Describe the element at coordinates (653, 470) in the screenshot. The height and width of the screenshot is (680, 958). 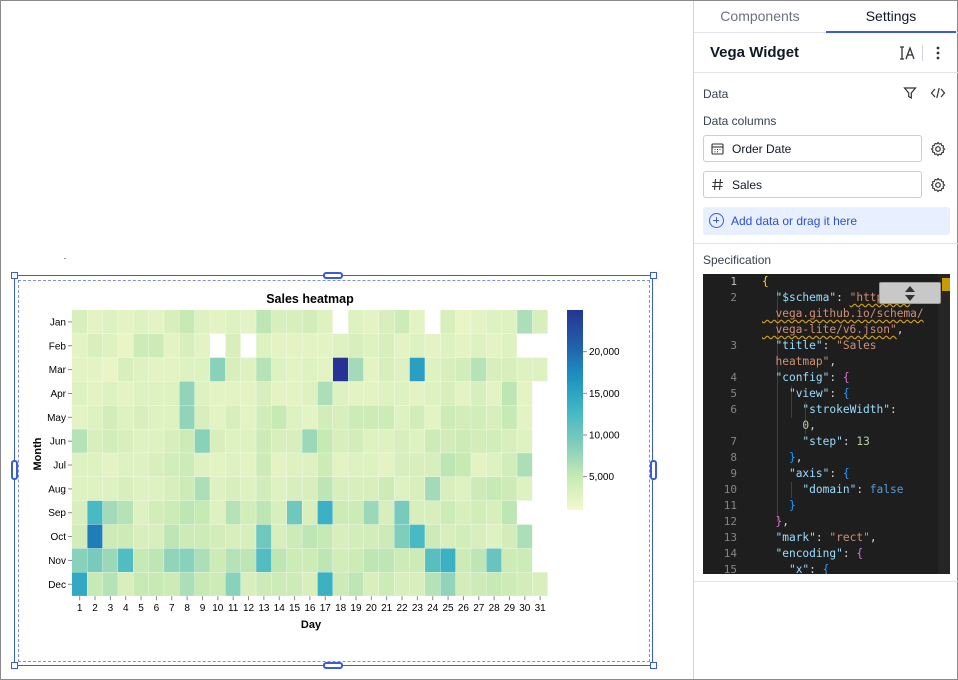
I see `resize-handle-right` at that location.